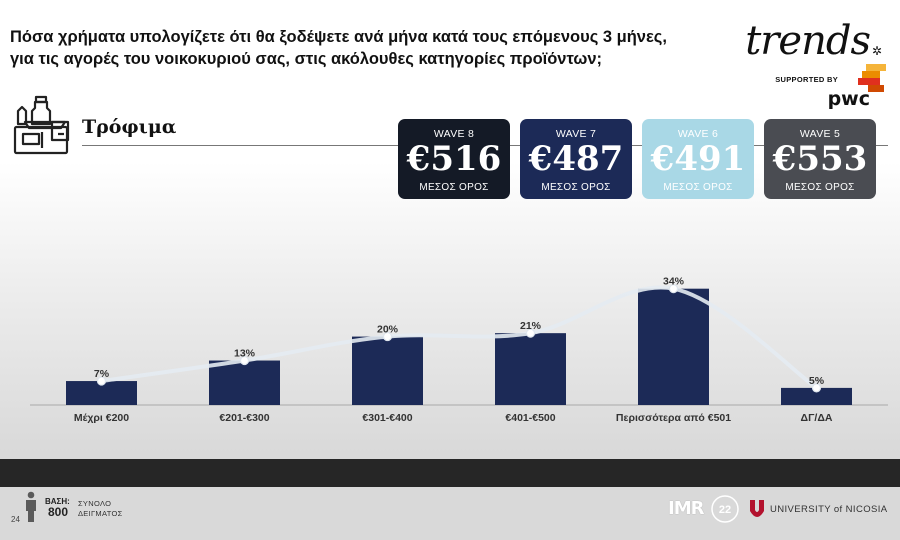  What do you see at coordinates (673, 418) in the screenshot?
I see `category-label: Περισσότερα από €501` at bounding box center [673, 418].